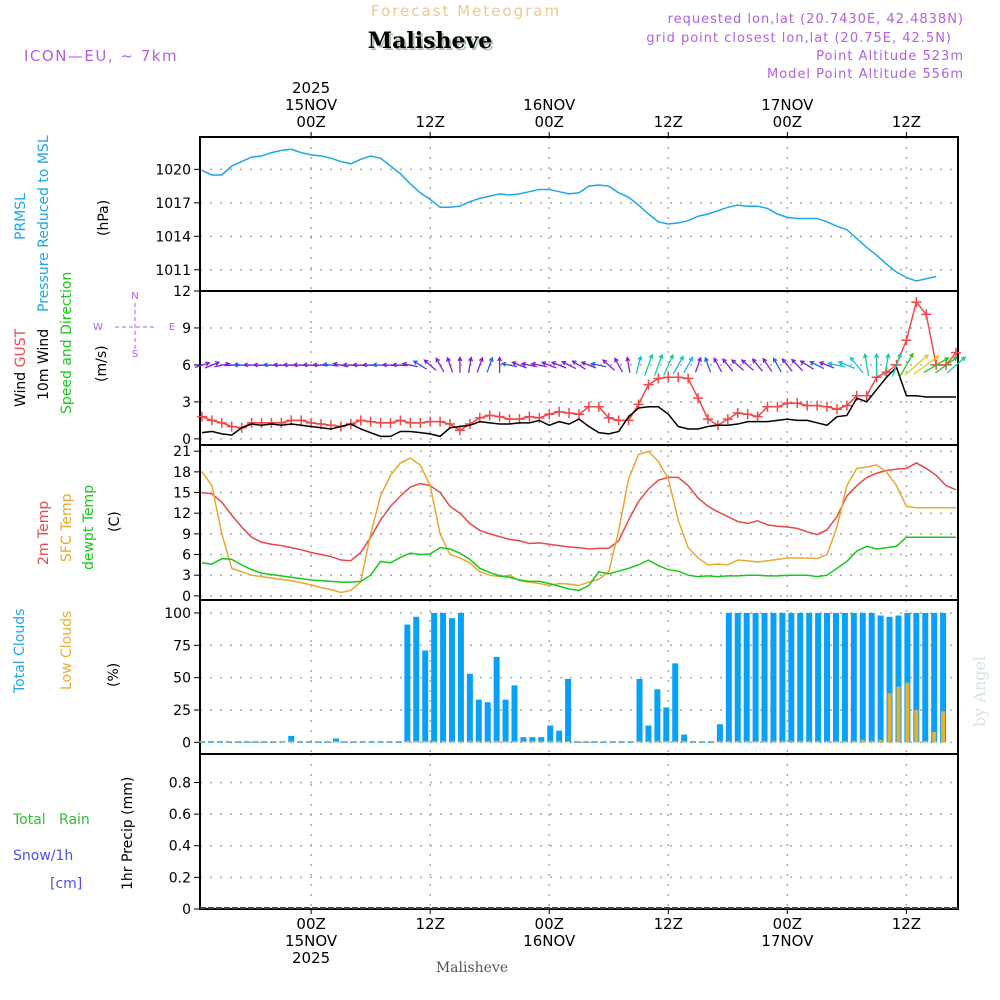 The image size is (1000, 1000). Describe the element at coordinates (20, 651) in the screenshot. I see `total-clouds-label: Total Clouds` at that location.